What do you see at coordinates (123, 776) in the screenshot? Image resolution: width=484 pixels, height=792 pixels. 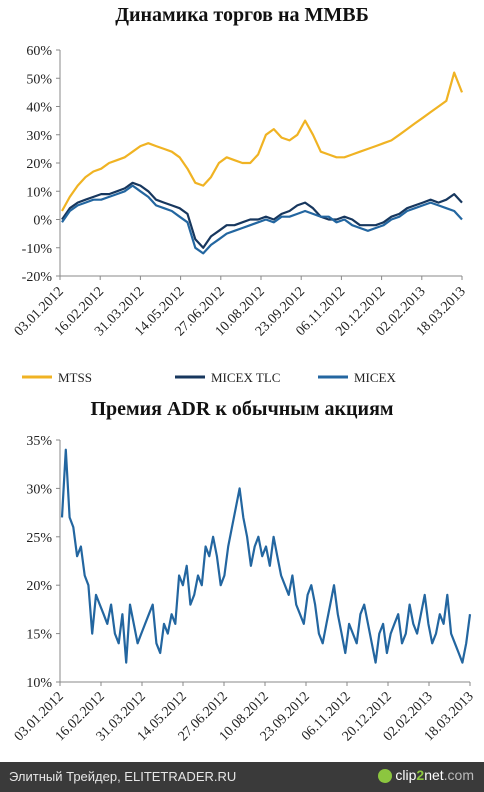 I see `footer-source-text: Элитный Трейдер, ELITETRADER.RU` at bounding box center [123, 776].